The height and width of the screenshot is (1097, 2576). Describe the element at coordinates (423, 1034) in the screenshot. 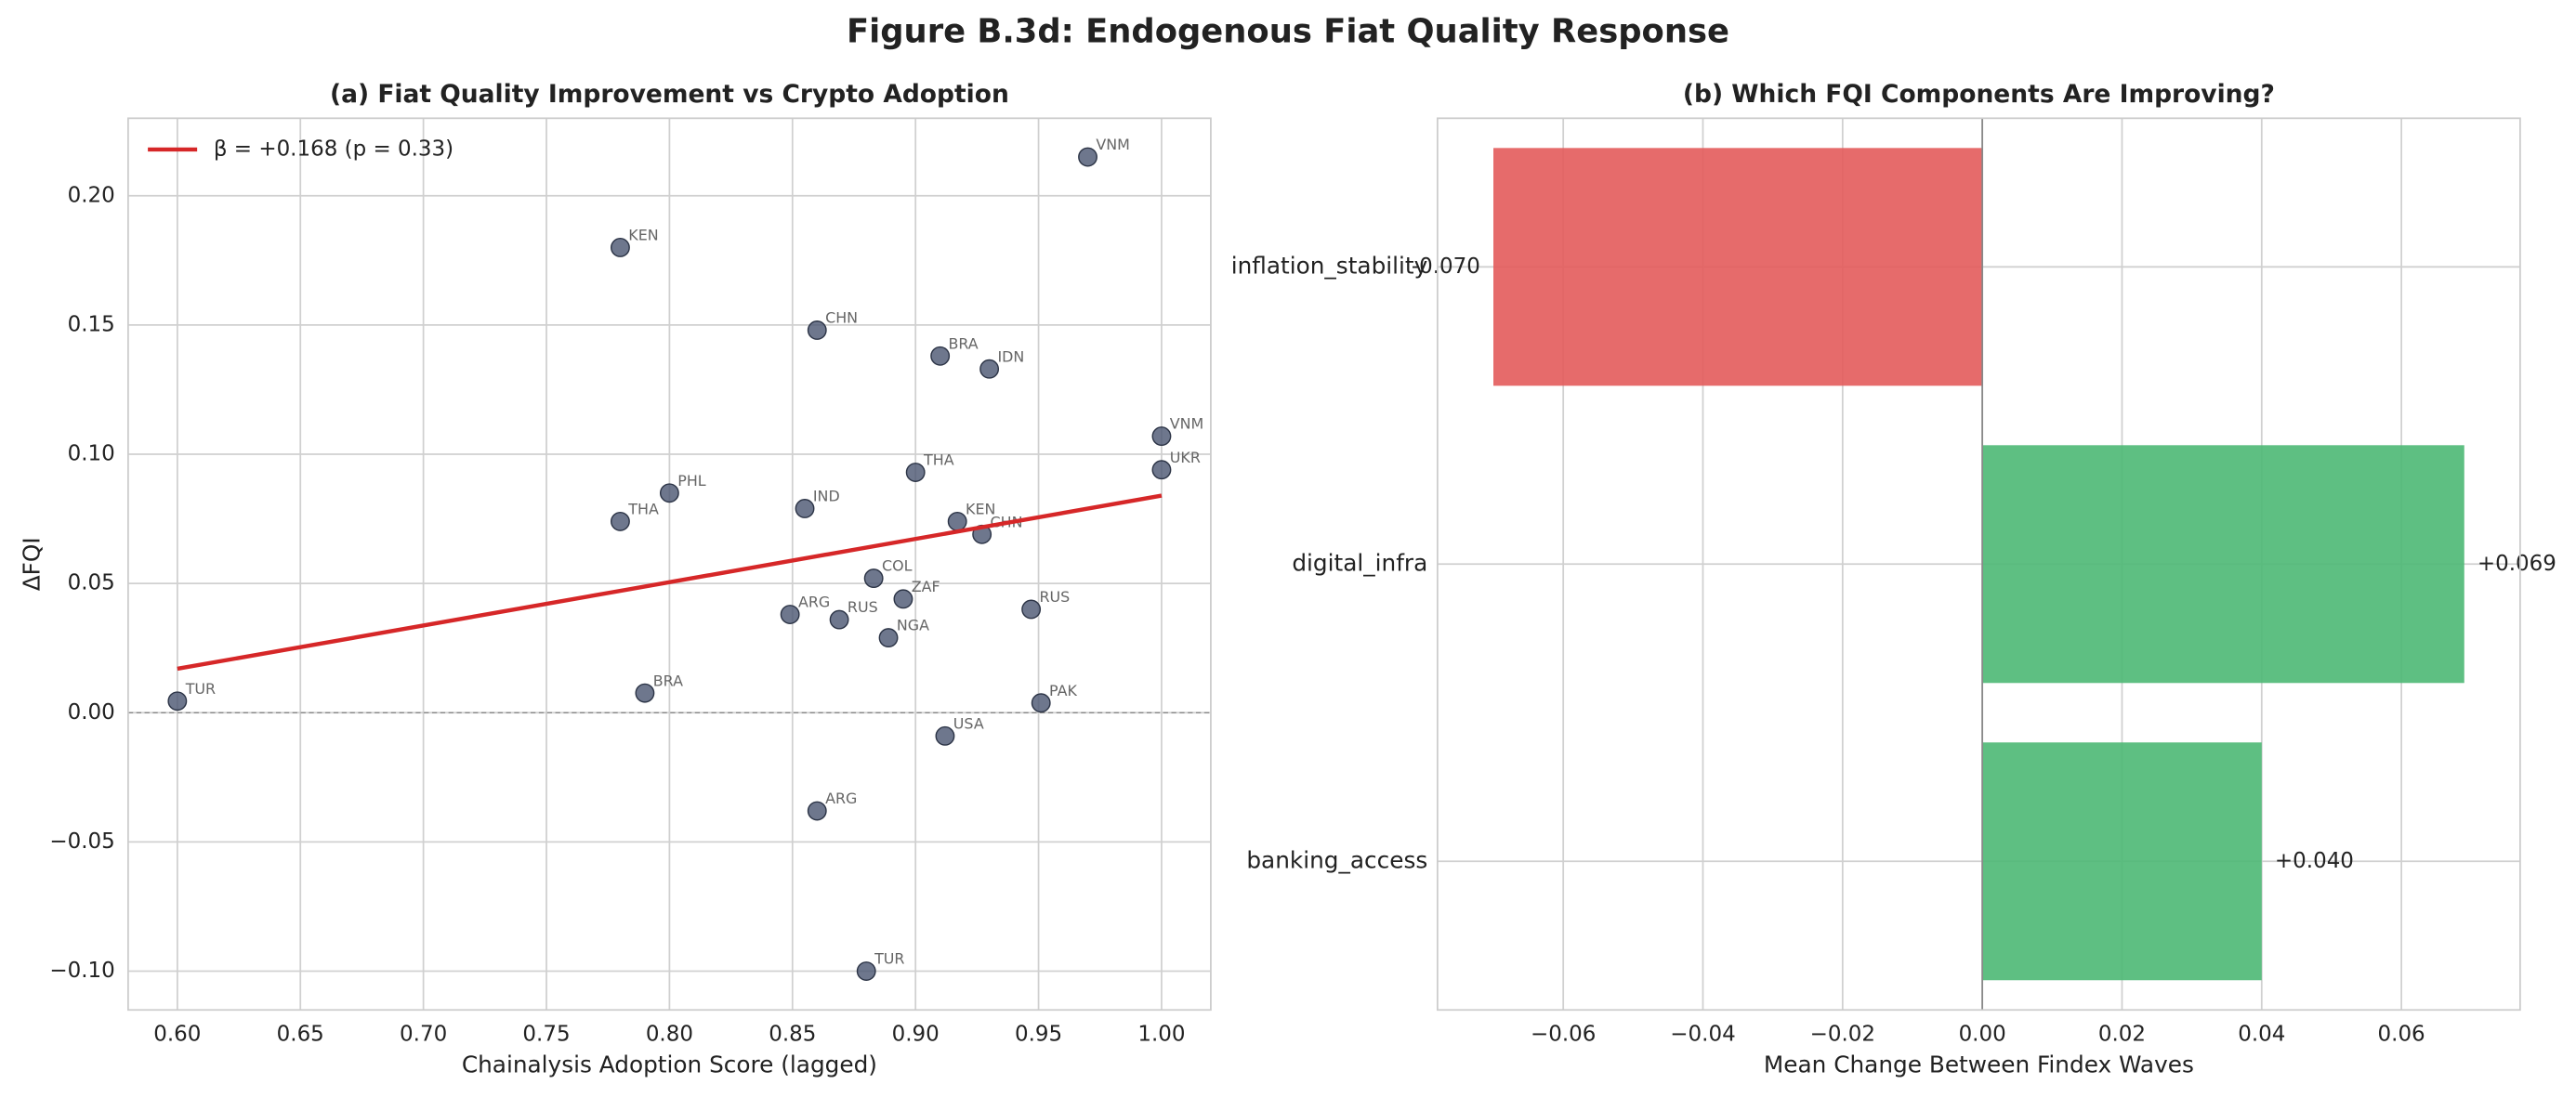

I see `x-tick-label: 0.70` at that location.